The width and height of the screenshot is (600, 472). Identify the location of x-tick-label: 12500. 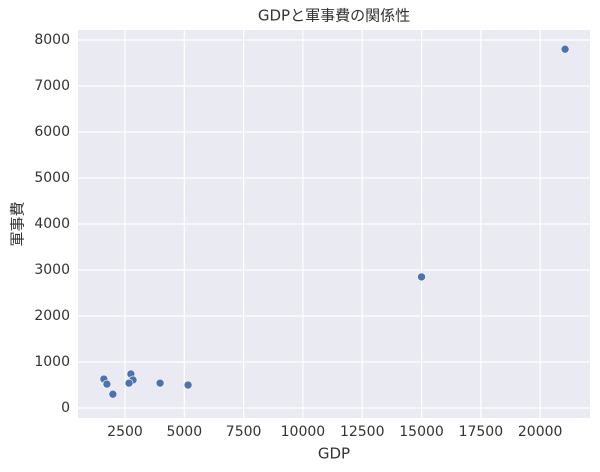
(362, 432).